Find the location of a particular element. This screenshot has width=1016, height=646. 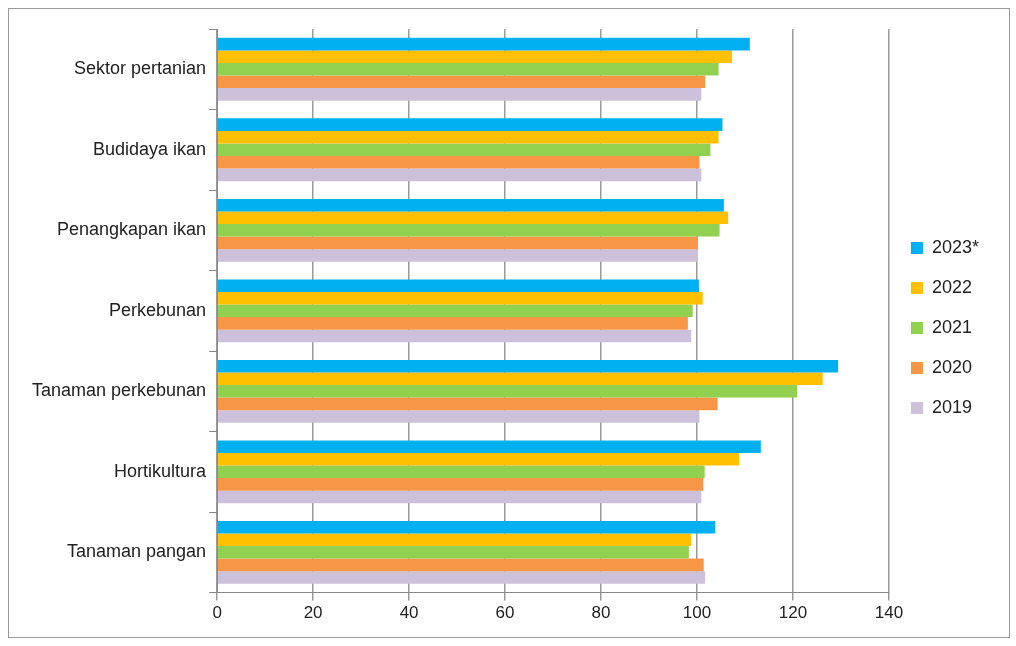

legend-label: 2021 is located at coordinates (951, 326).